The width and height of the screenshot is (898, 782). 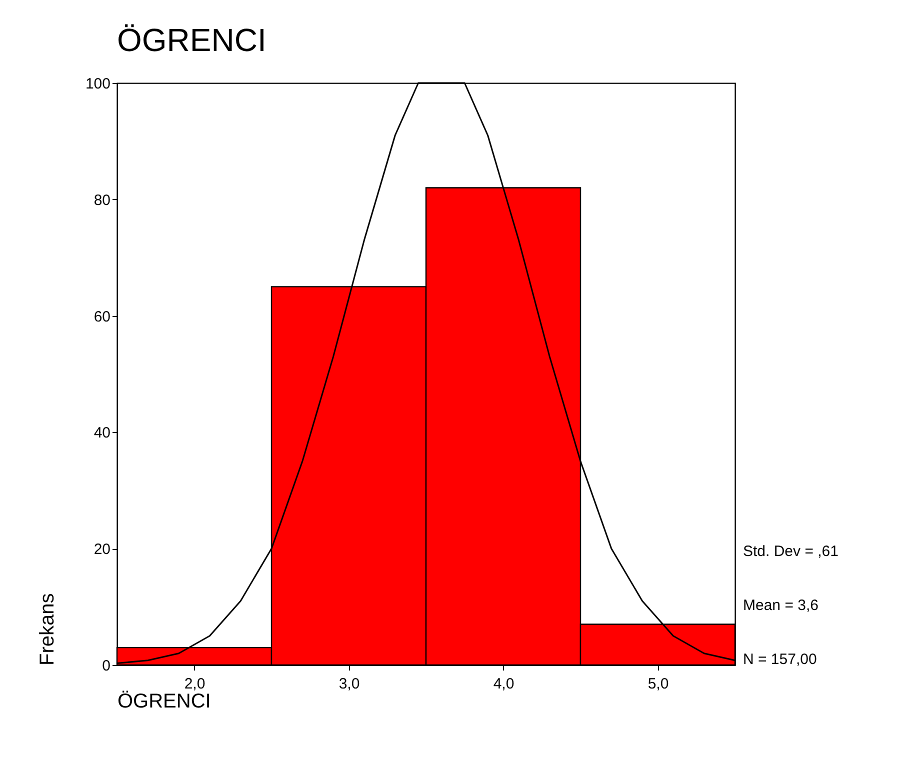 I want to click on text: N = 157,00, so click(x=780, y=659).